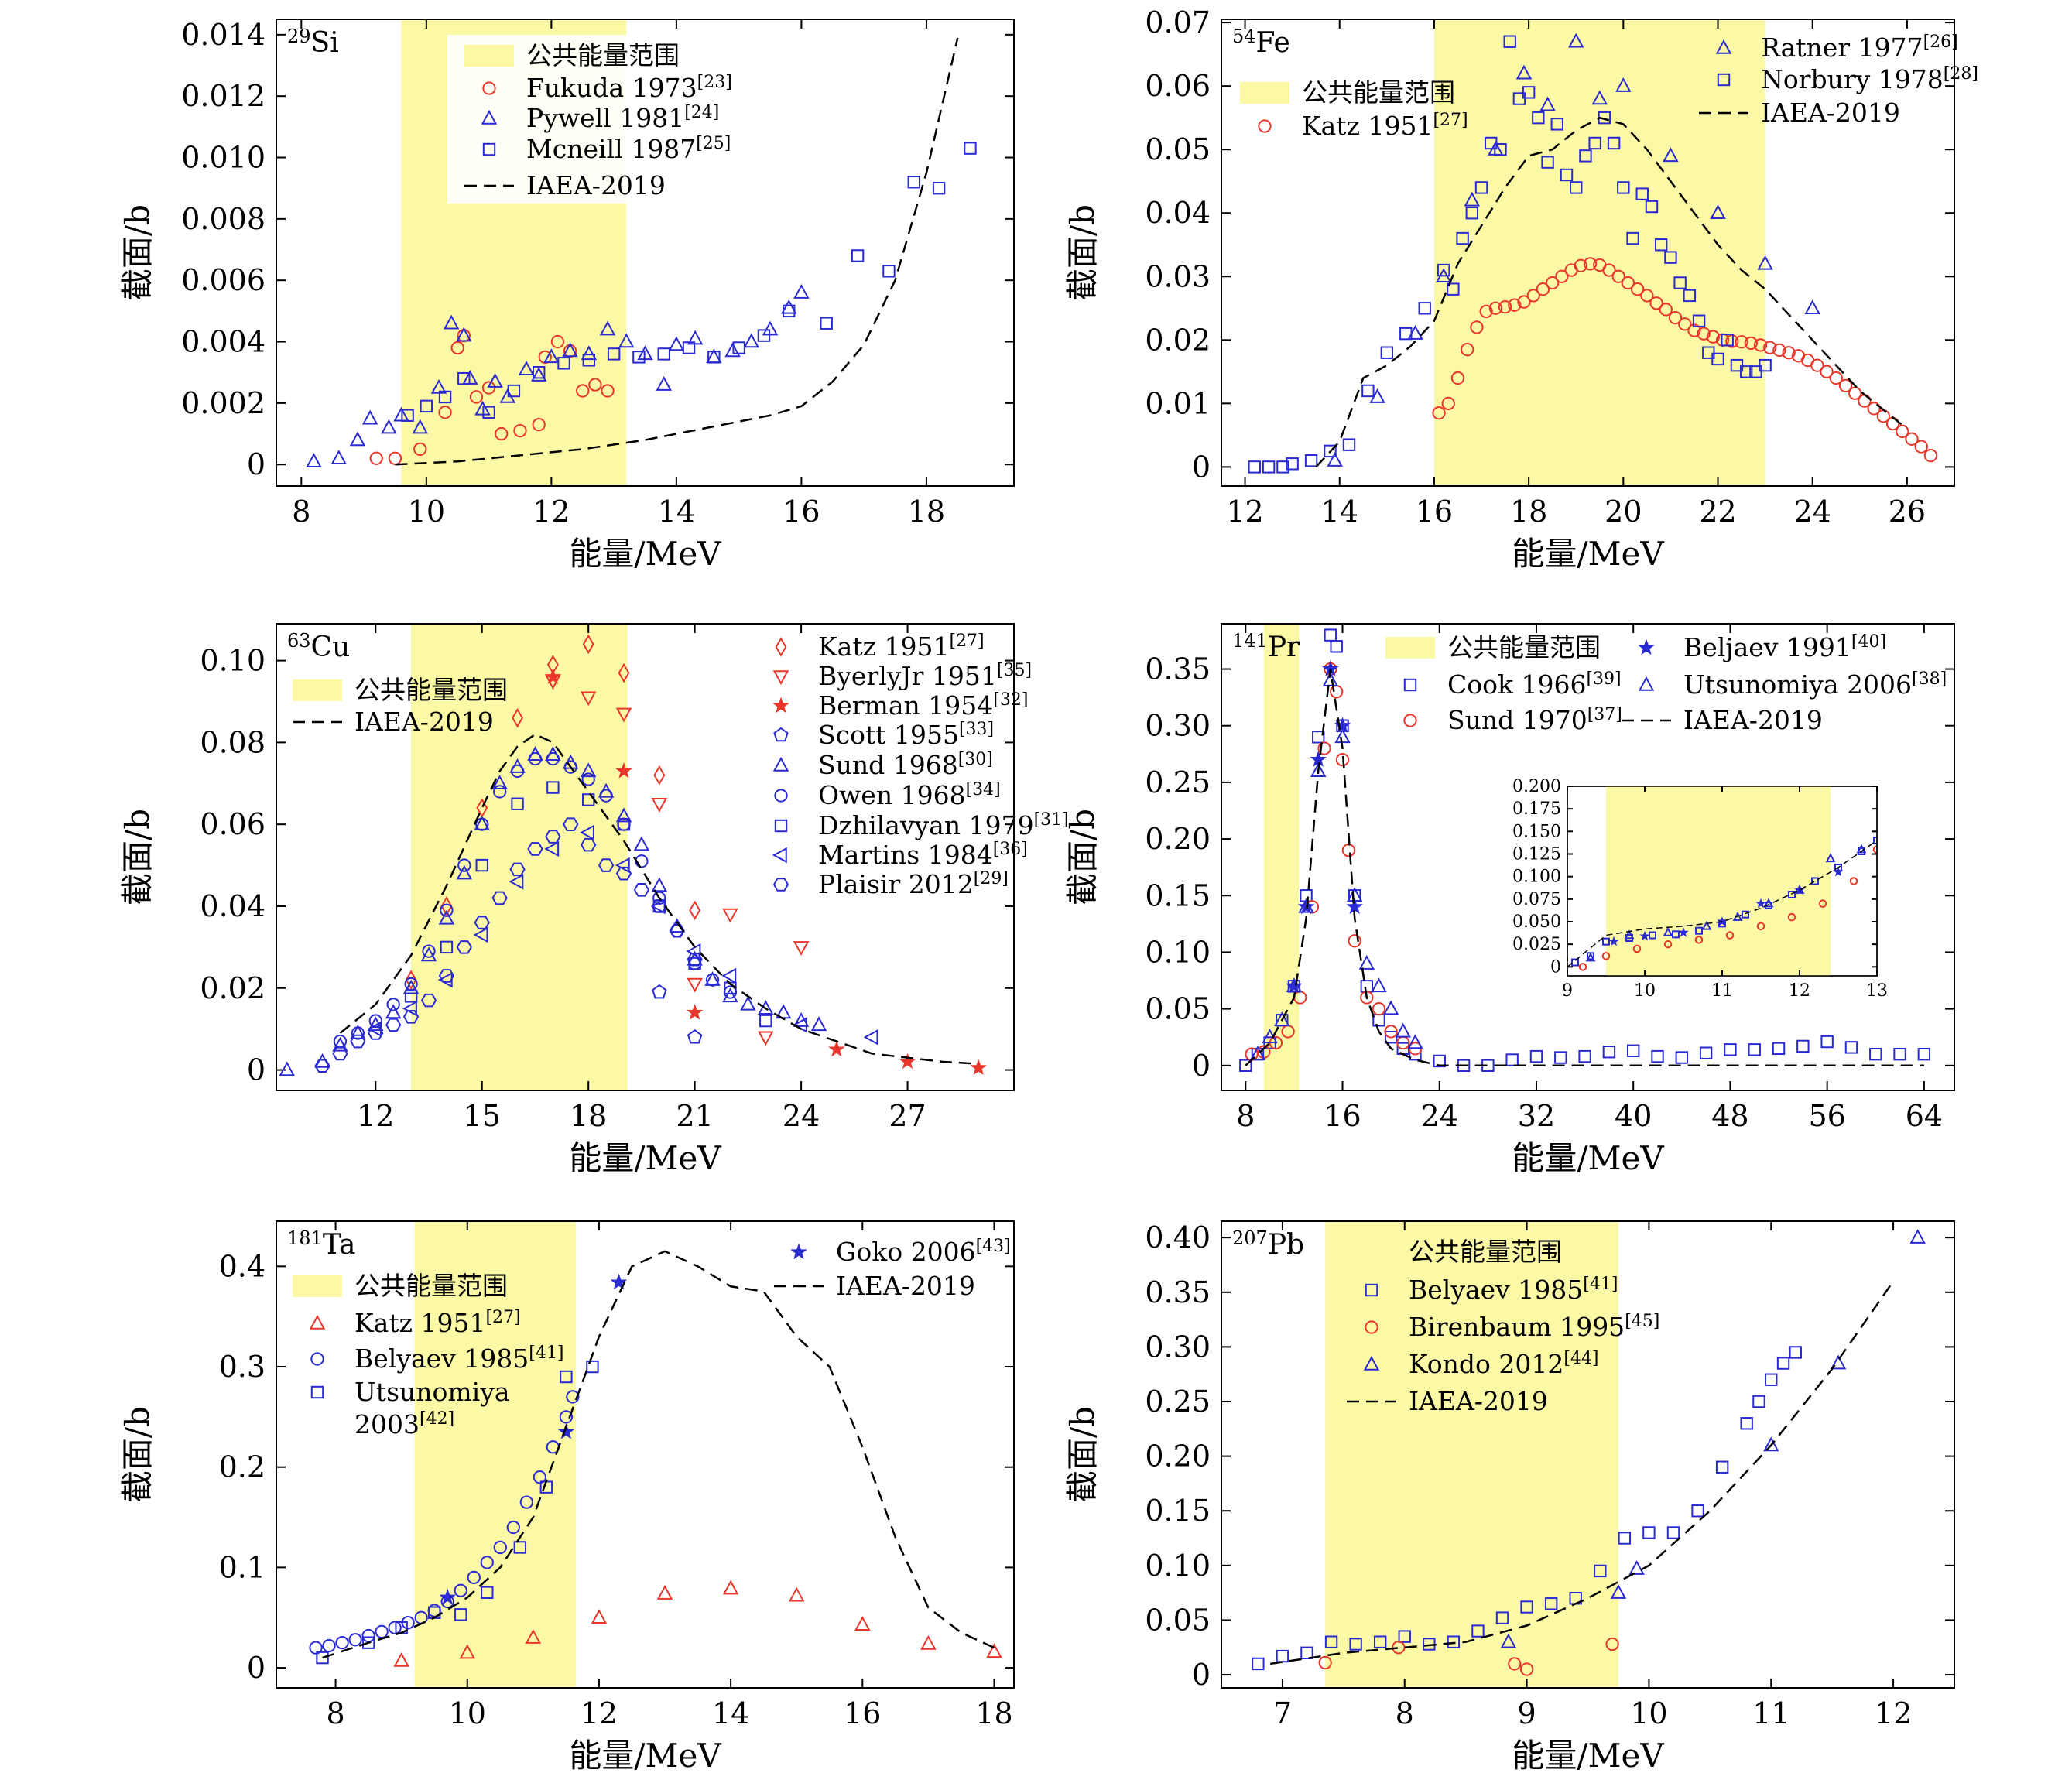  What do you see at coordinates (766, 1007) in the screenshot?
I see `data-point-sund-1968` at bounding box center [766, 1007].